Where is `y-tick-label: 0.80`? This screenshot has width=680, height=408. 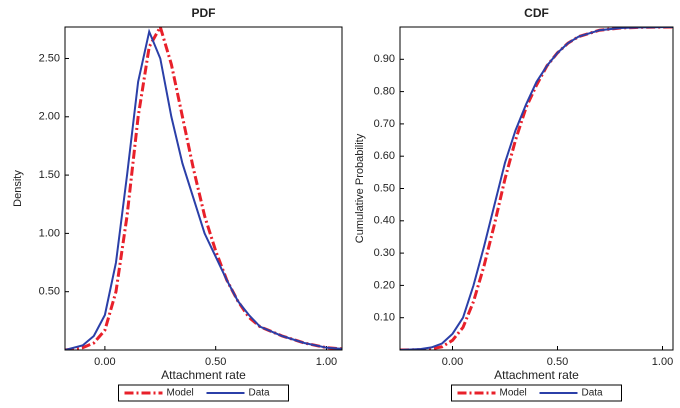
y-tick-label: 0.80 is located at coordinates (384, 92).